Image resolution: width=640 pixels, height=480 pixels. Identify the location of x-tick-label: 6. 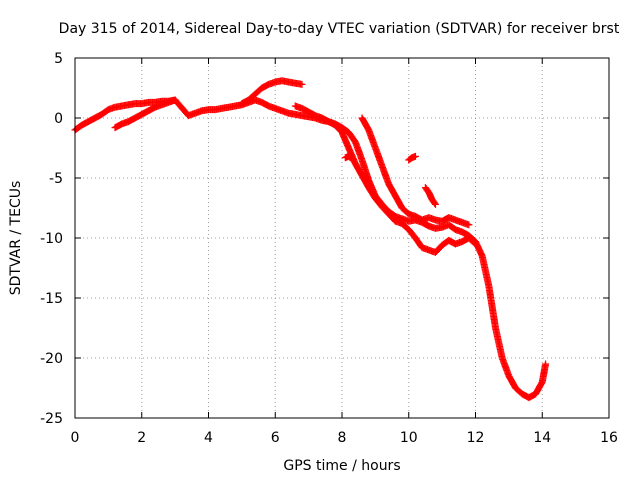
(275, 438).